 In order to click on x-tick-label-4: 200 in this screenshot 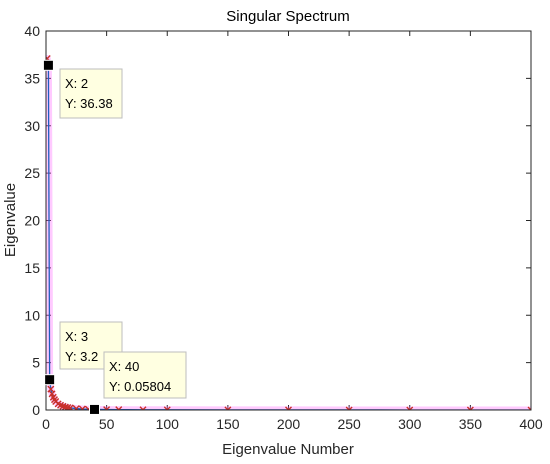, I will do `click(289, 424)`.